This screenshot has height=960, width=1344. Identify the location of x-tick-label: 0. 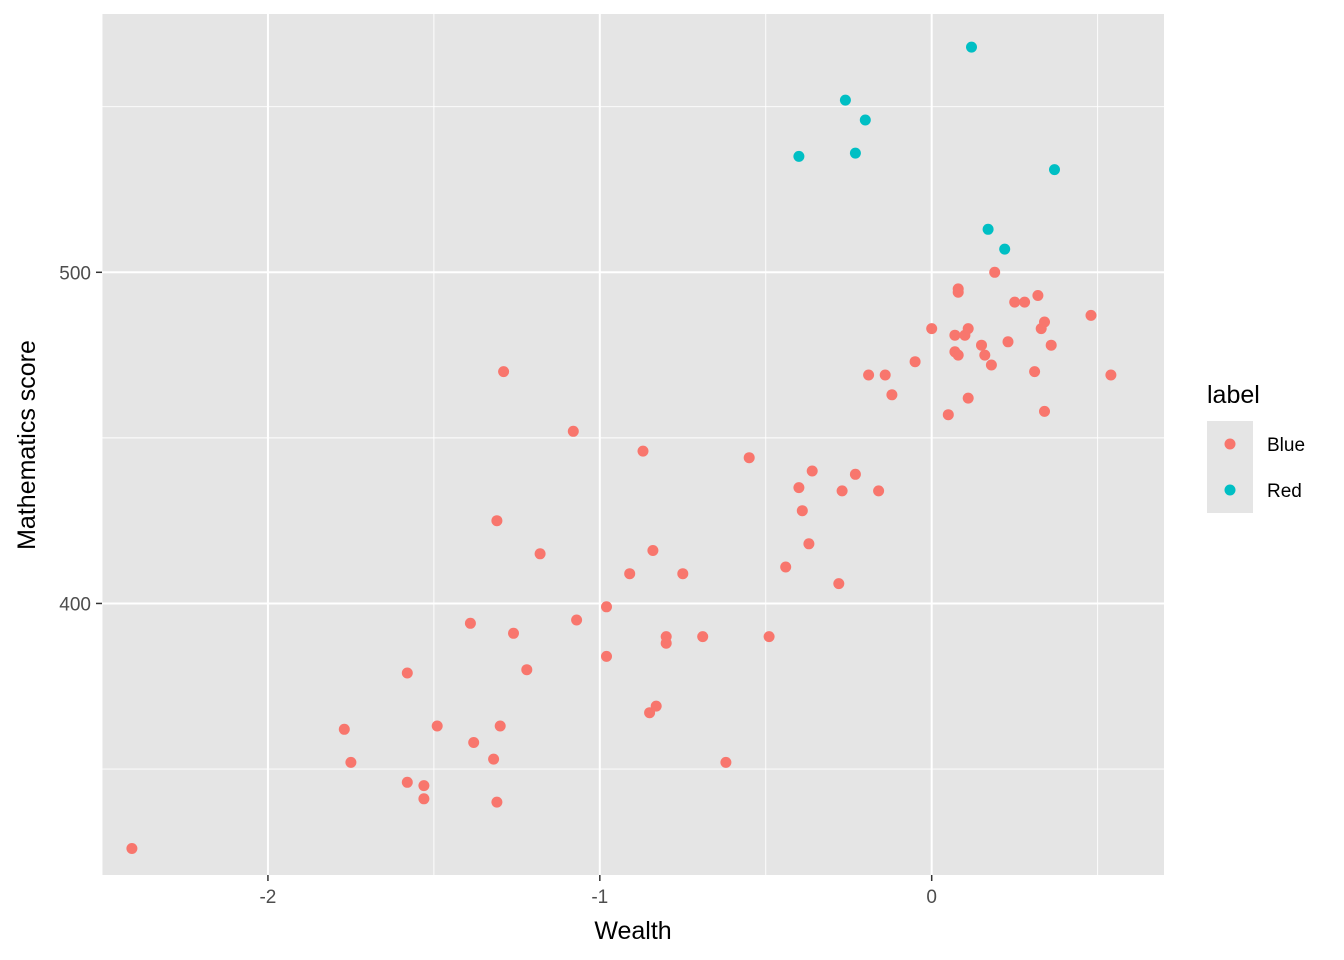
(931, 897).